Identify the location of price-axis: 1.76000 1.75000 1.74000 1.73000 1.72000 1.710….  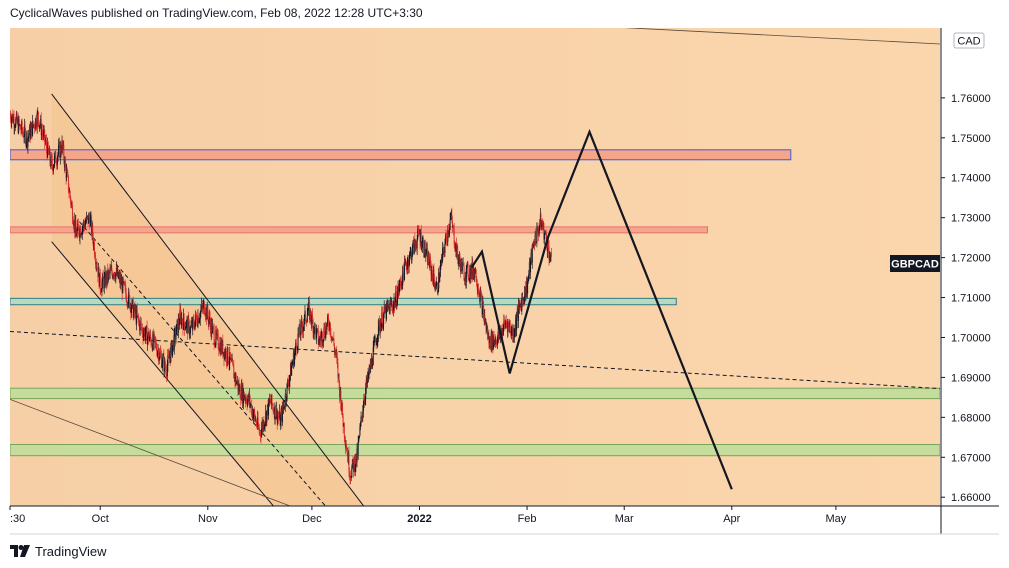
(966, 298).